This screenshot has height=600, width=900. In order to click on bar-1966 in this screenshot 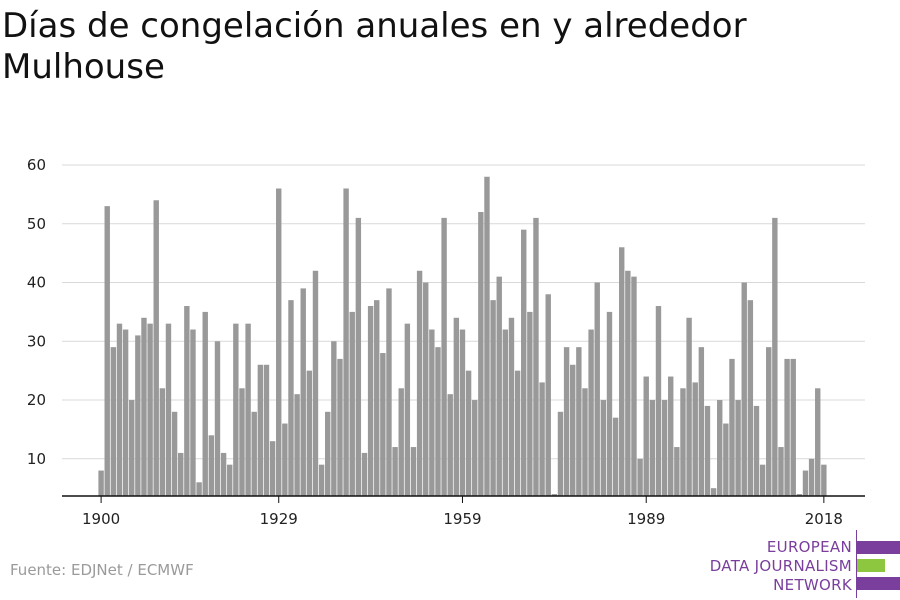, I will do `click(505, 412)`.